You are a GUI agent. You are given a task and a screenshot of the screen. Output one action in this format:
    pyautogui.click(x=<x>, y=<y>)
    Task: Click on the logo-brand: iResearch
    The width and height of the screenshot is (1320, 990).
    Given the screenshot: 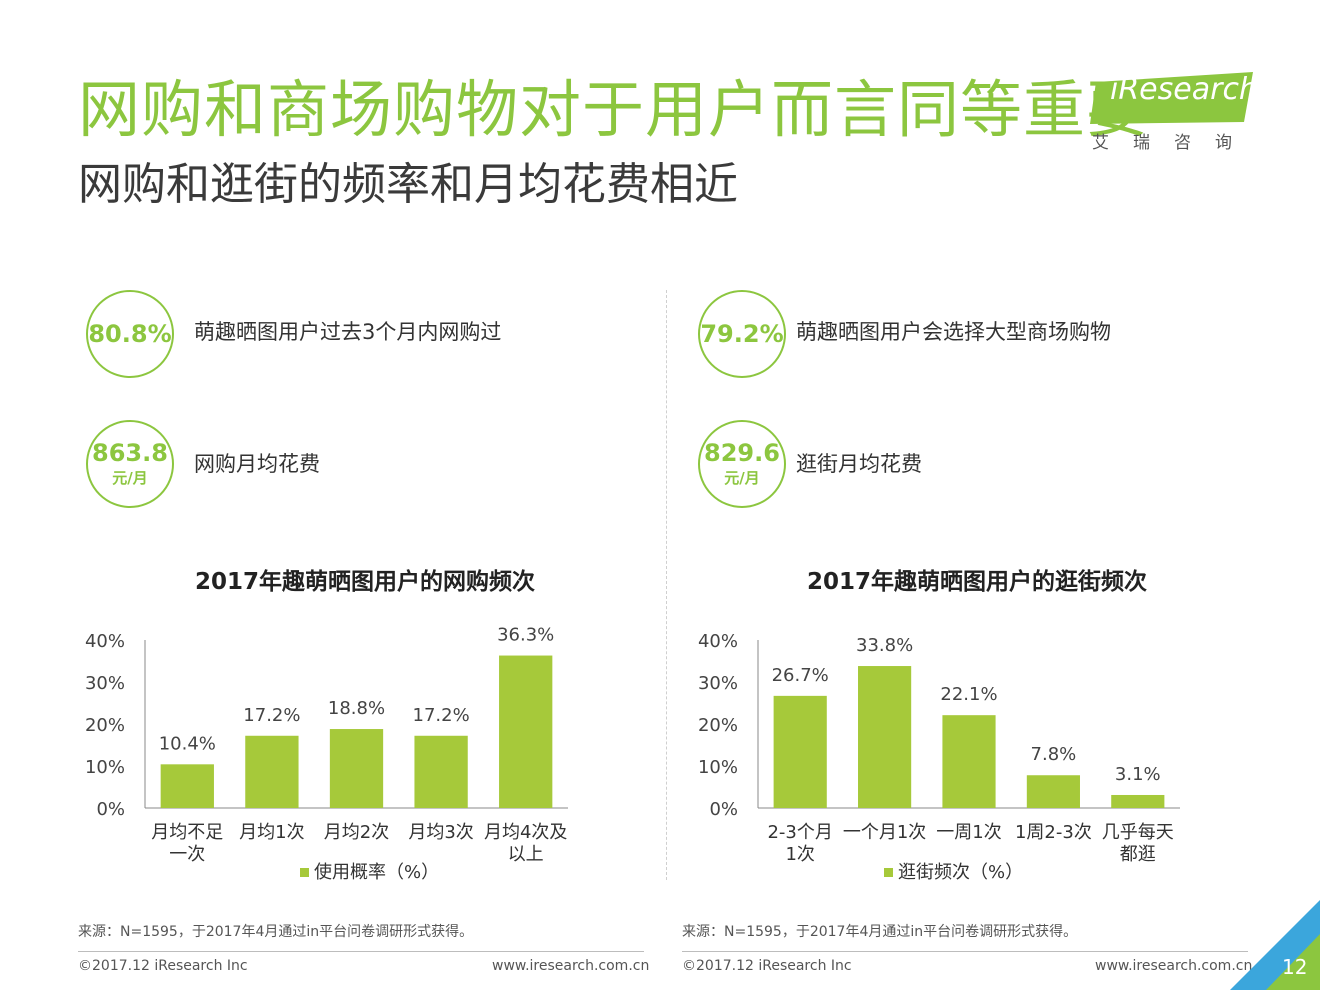 What is the action you would take?
    pyautogui.click(x=1184, y=89)
    